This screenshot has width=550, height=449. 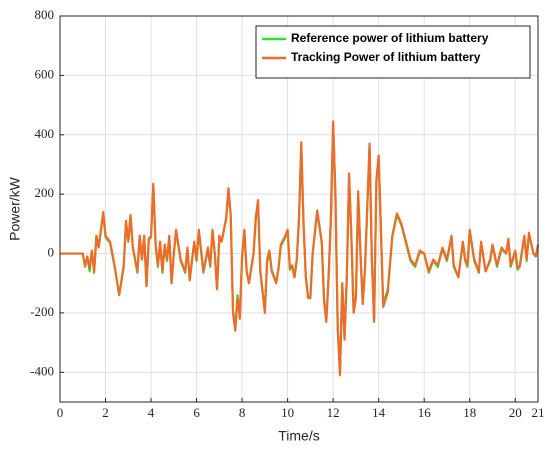 What do you see at coordinates (42, 311) in the screenshot?
I see `y-tick-label: -200` at bounding box center [42, 311].